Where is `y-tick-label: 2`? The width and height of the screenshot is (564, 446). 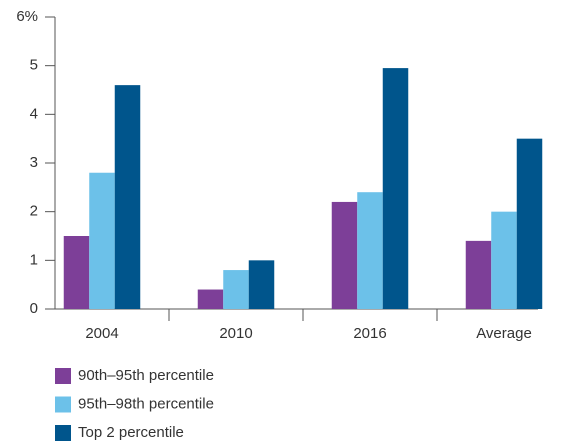
y-tick-label: 2 is located at coordinates (34, 211).